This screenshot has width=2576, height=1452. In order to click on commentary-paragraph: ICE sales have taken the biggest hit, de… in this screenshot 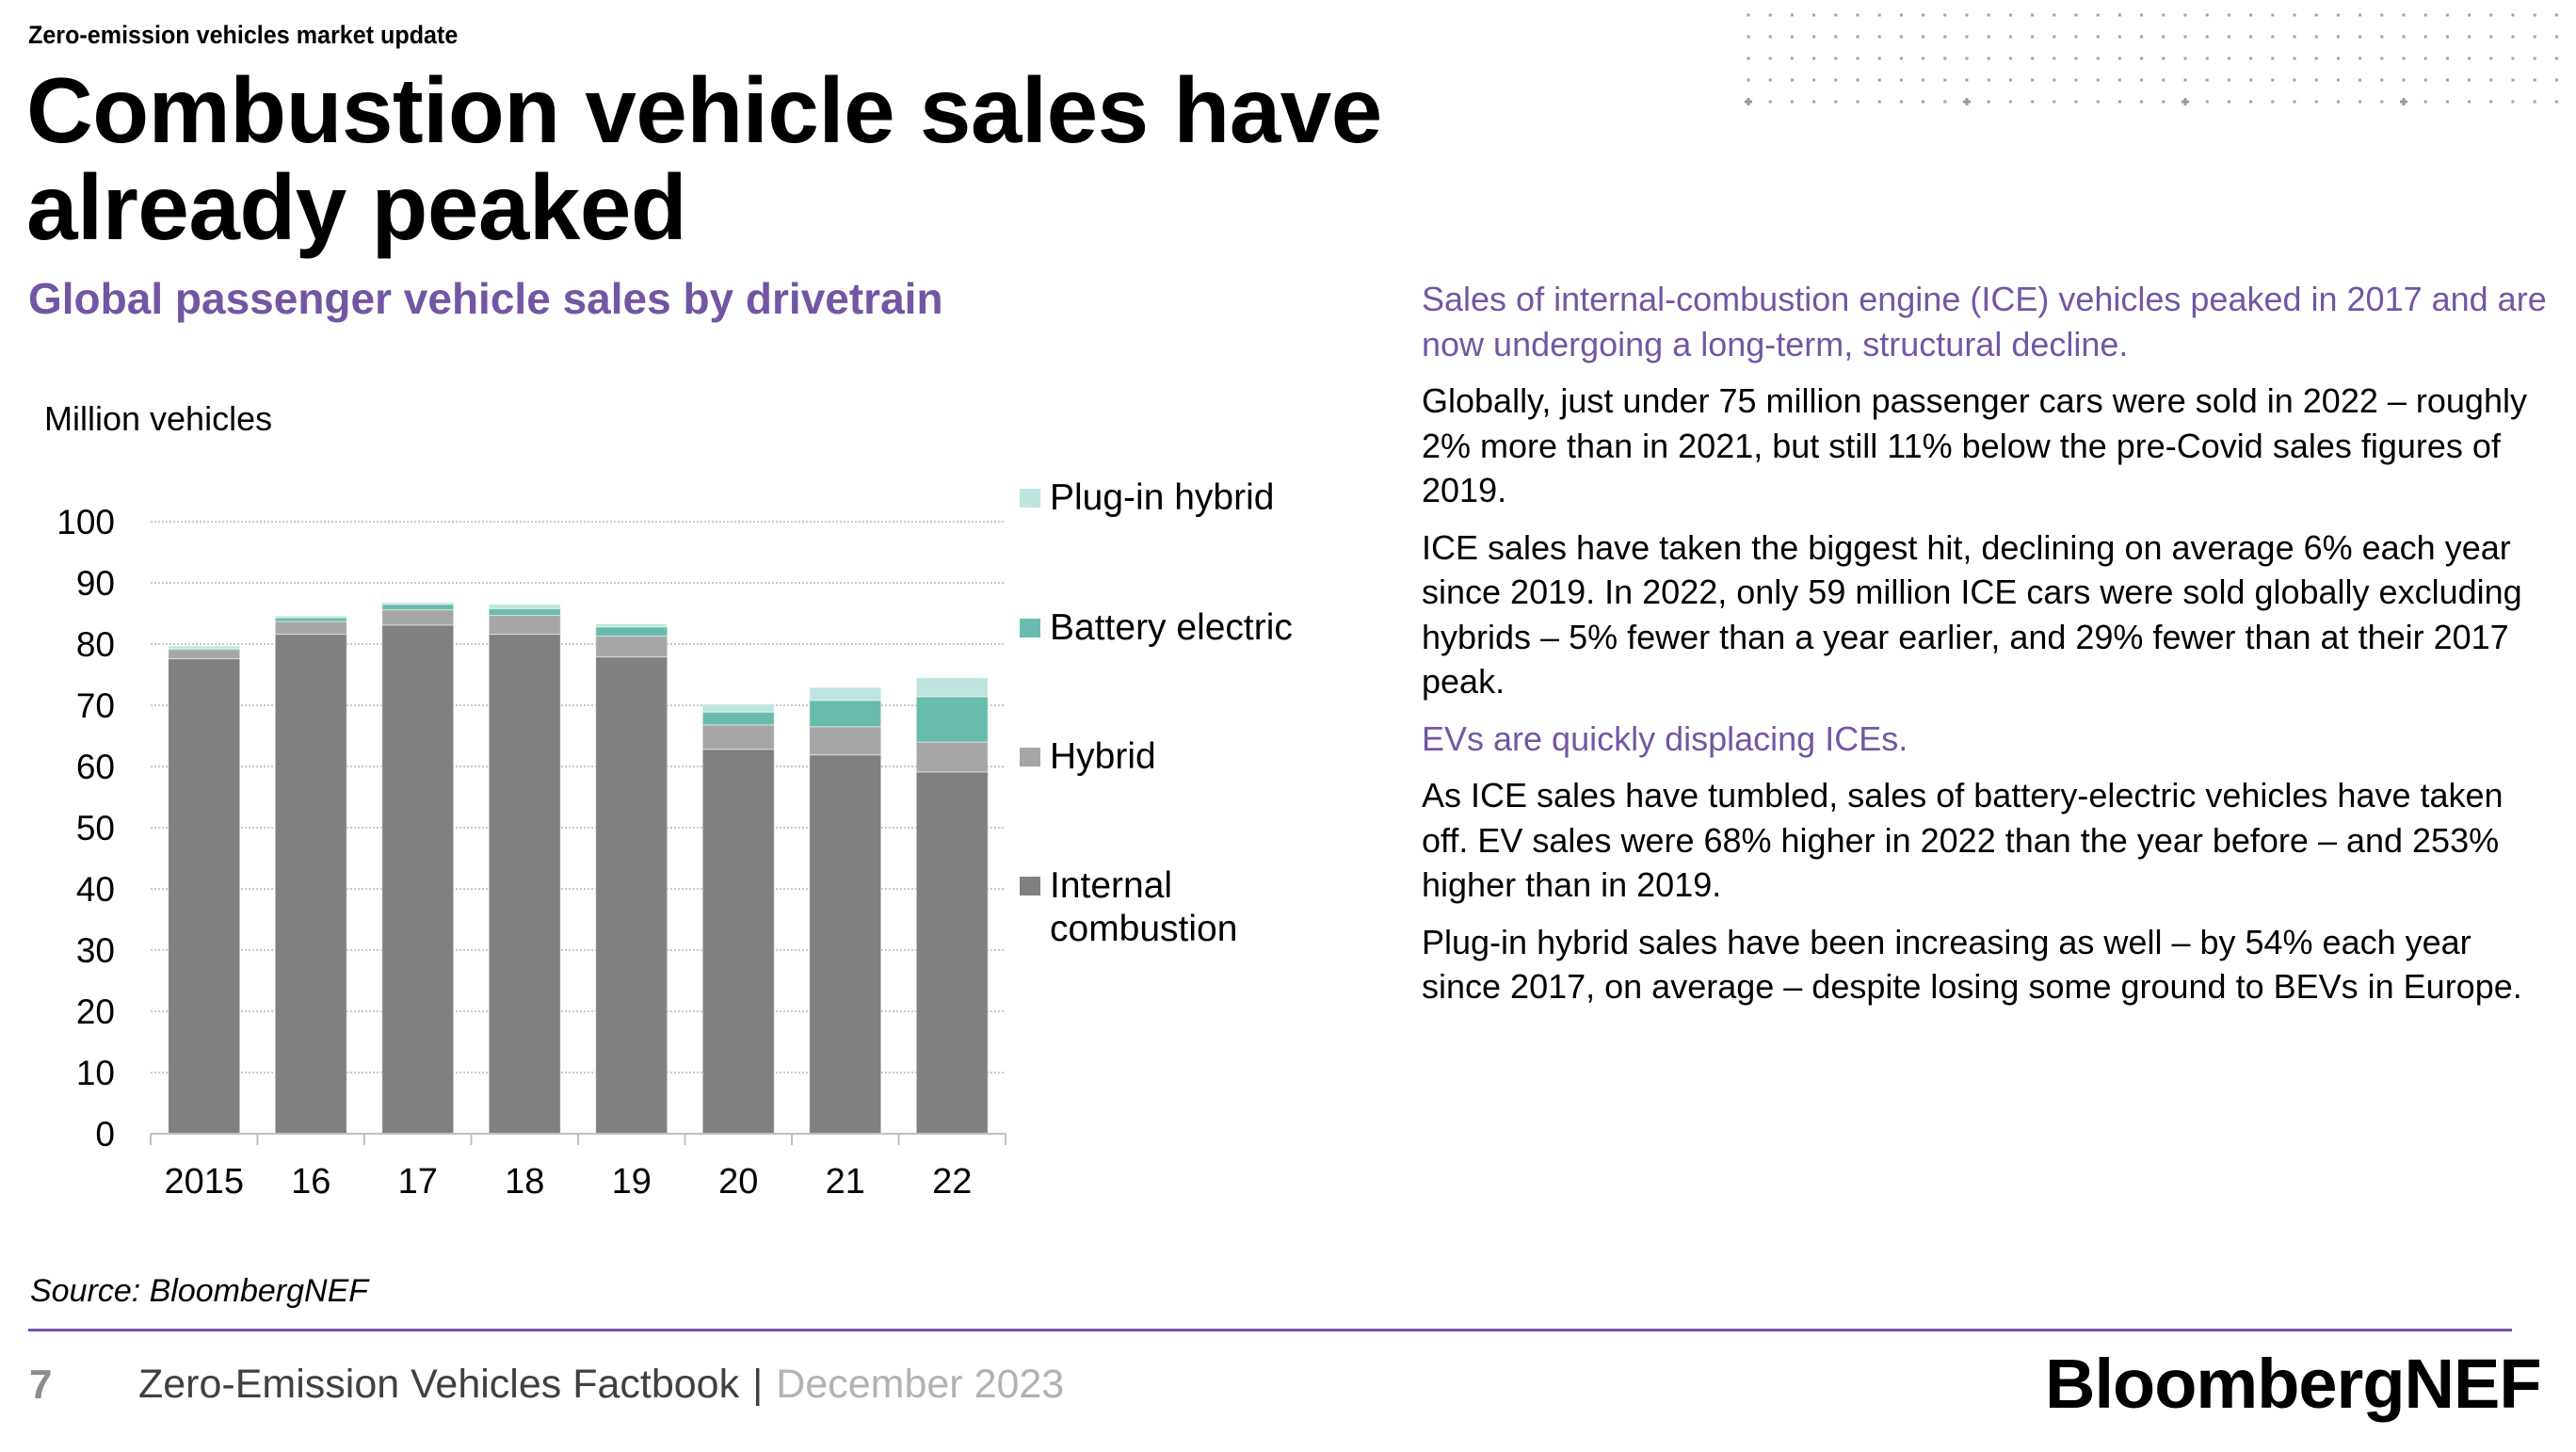, I will do `click(1972, 614)`.